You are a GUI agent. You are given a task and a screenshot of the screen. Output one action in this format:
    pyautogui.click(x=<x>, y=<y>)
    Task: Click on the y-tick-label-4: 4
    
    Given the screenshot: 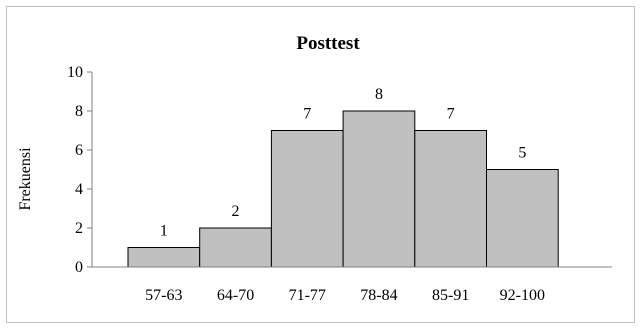 What is the action you would take?
    pyautogui.click(x=79, y=189)
    